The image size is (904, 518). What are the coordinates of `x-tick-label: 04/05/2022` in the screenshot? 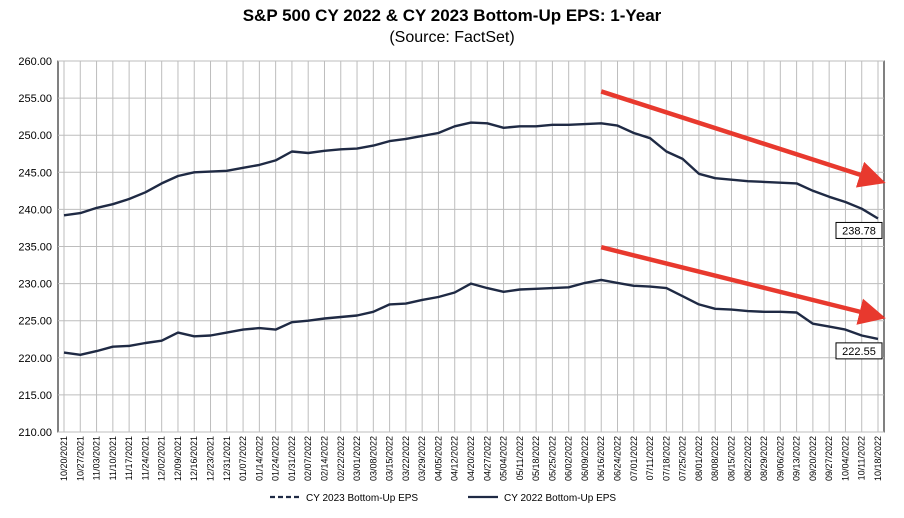 It's located at (438, 458).